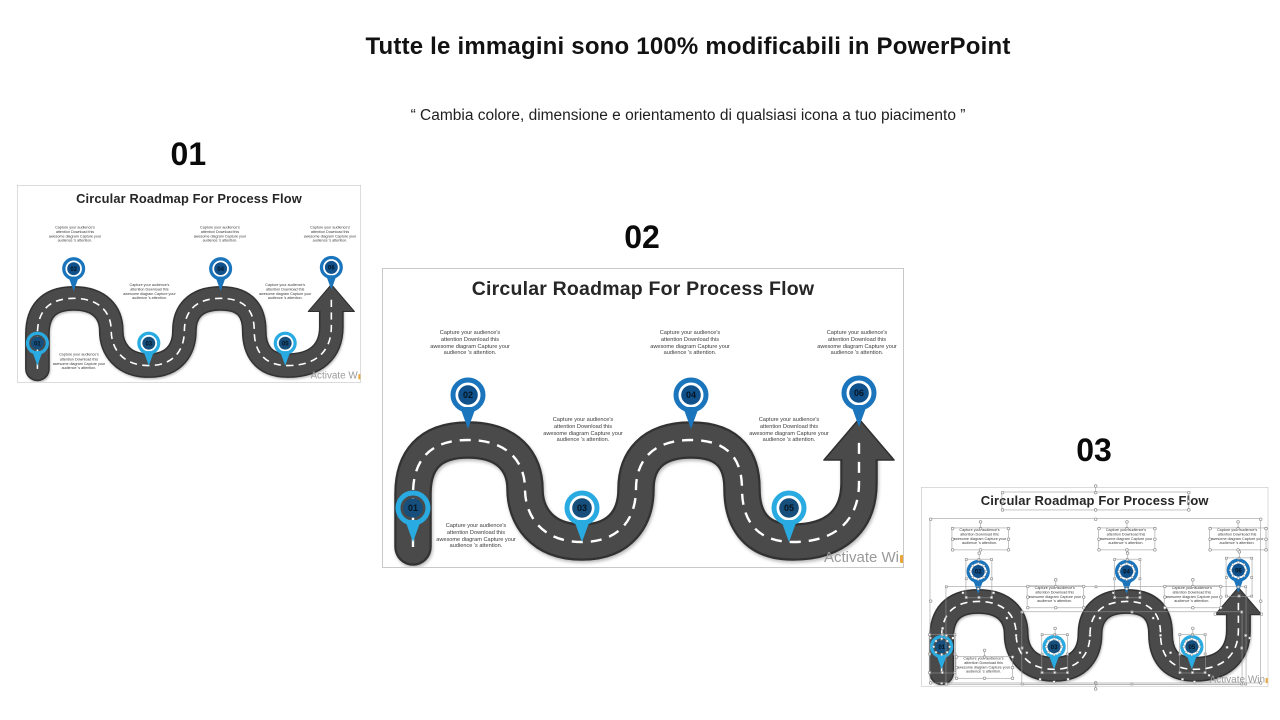  I want to click on slide-number-label: 02, so click(642, 237).